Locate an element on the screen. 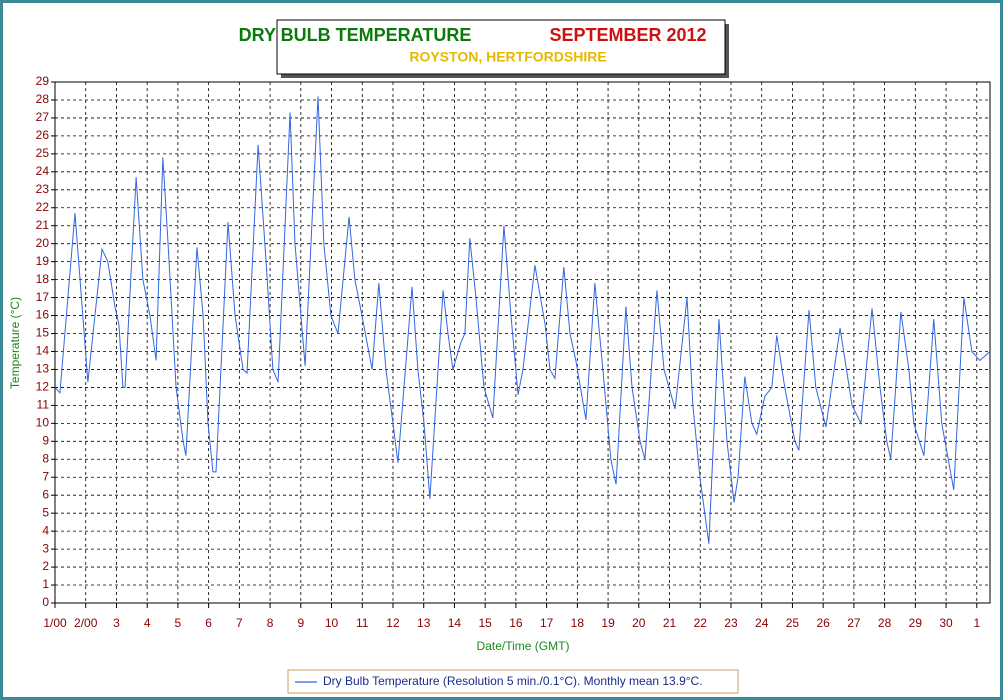 This screenshot has height=700, width=1003. y-tick-label: 23 is located at coordinates (43, 189).